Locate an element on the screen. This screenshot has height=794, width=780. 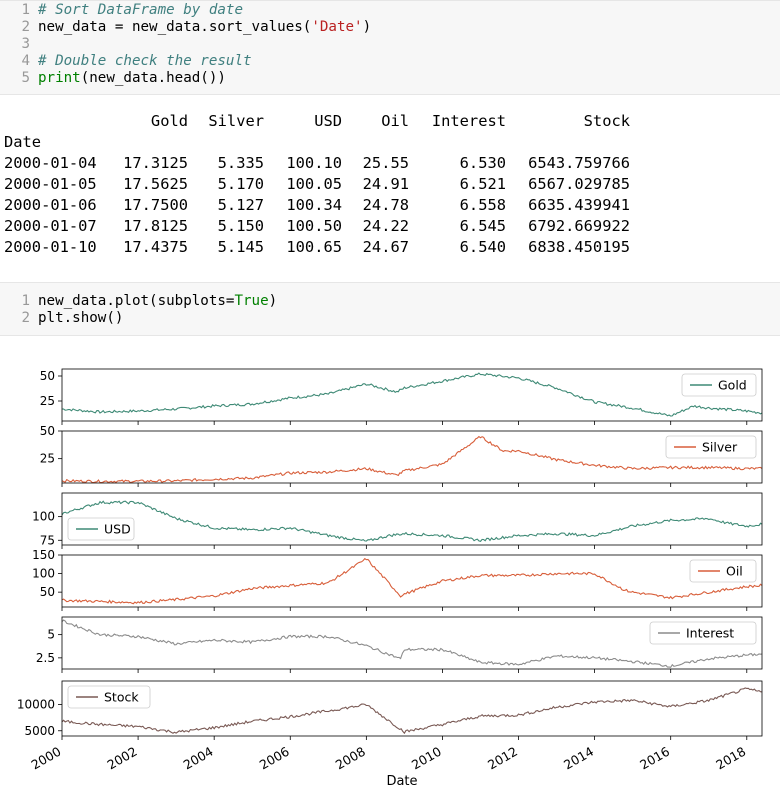
legend-label: Interest is located at coordinates (710, 633).